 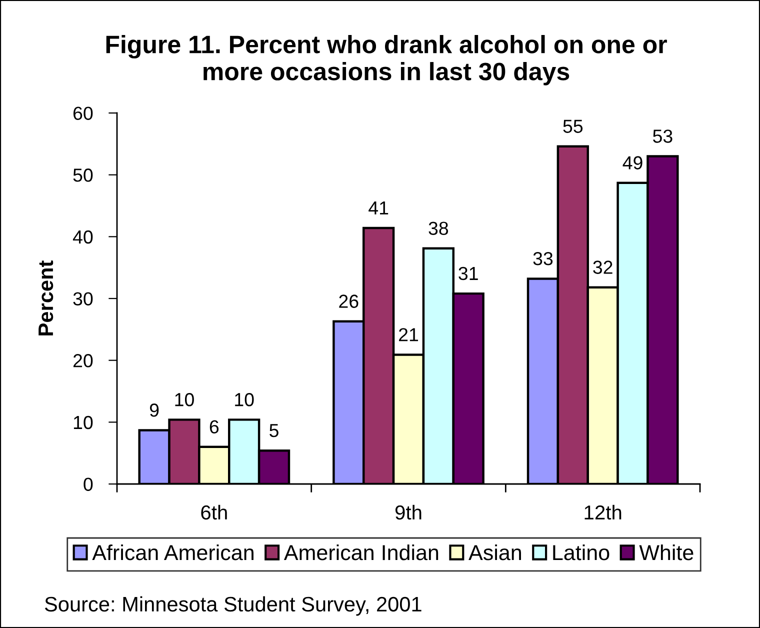 I want to click on legend-label: White, so click(x=666, y=552).